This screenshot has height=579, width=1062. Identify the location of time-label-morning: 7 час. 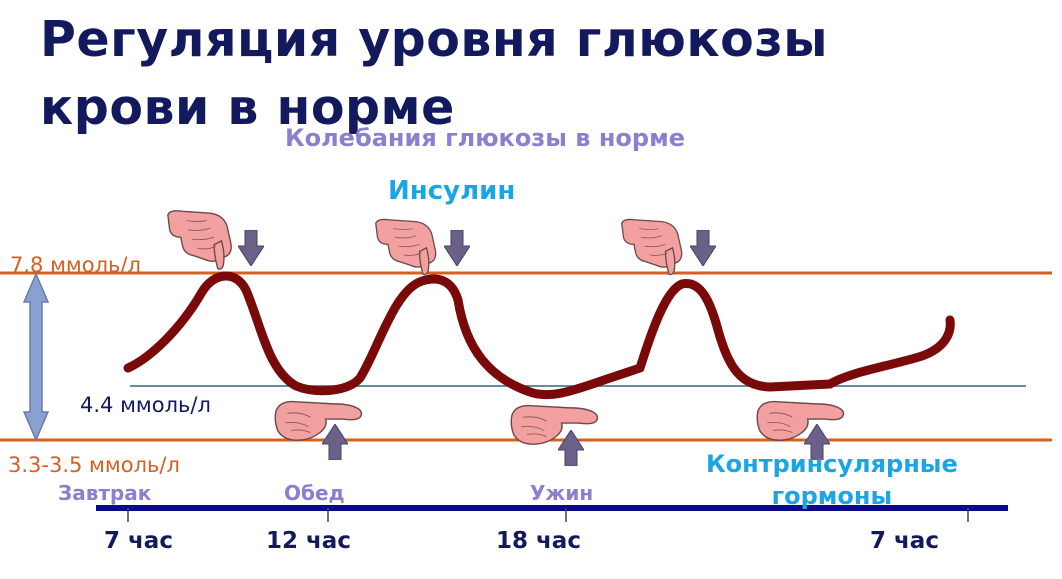
(138, 541).